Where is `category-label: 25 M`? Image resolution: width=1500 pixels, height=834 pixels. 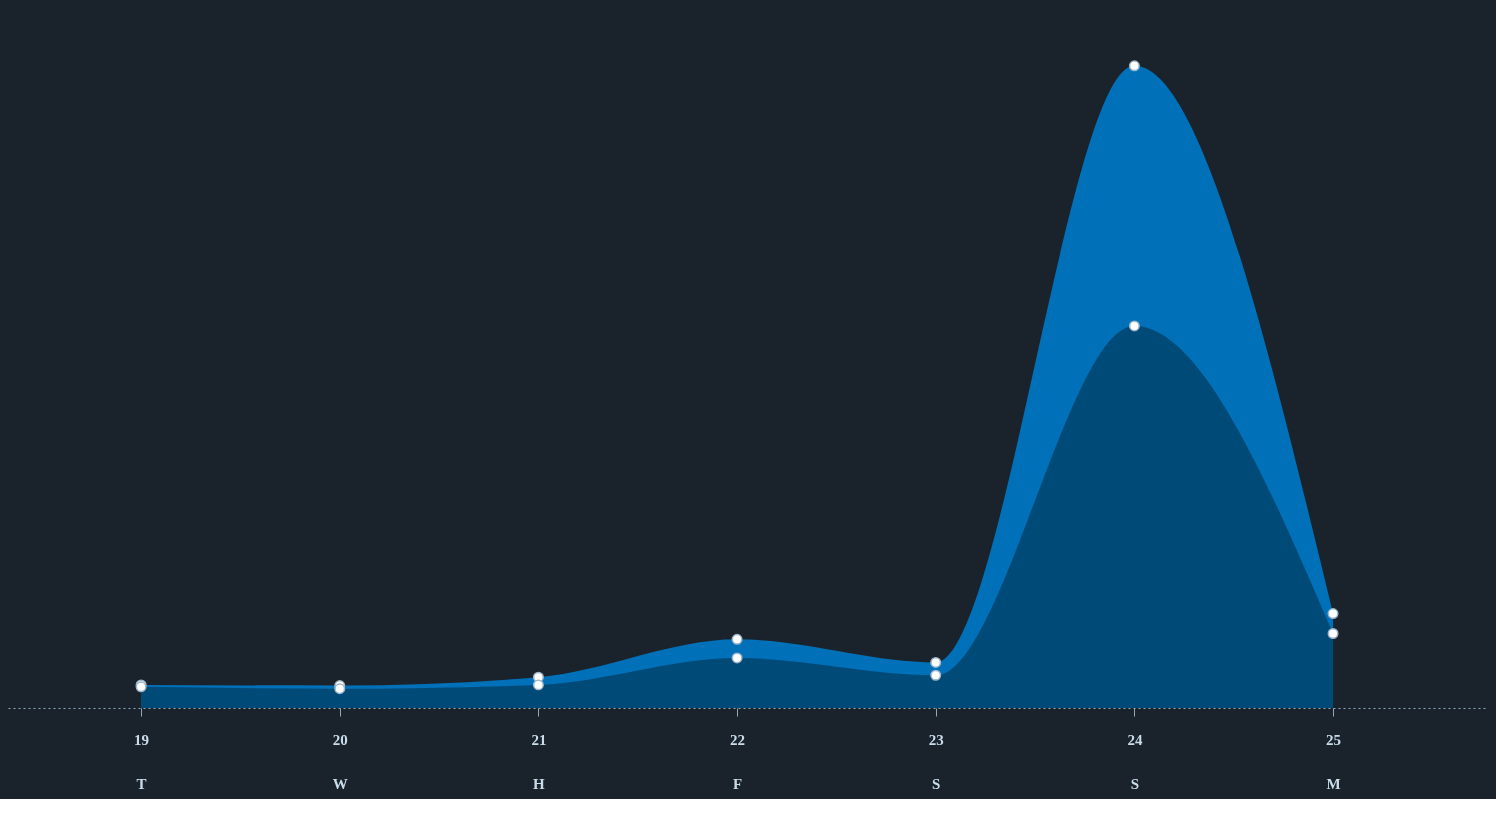 category-label: 25 M is located at coordinates (1334, 761).